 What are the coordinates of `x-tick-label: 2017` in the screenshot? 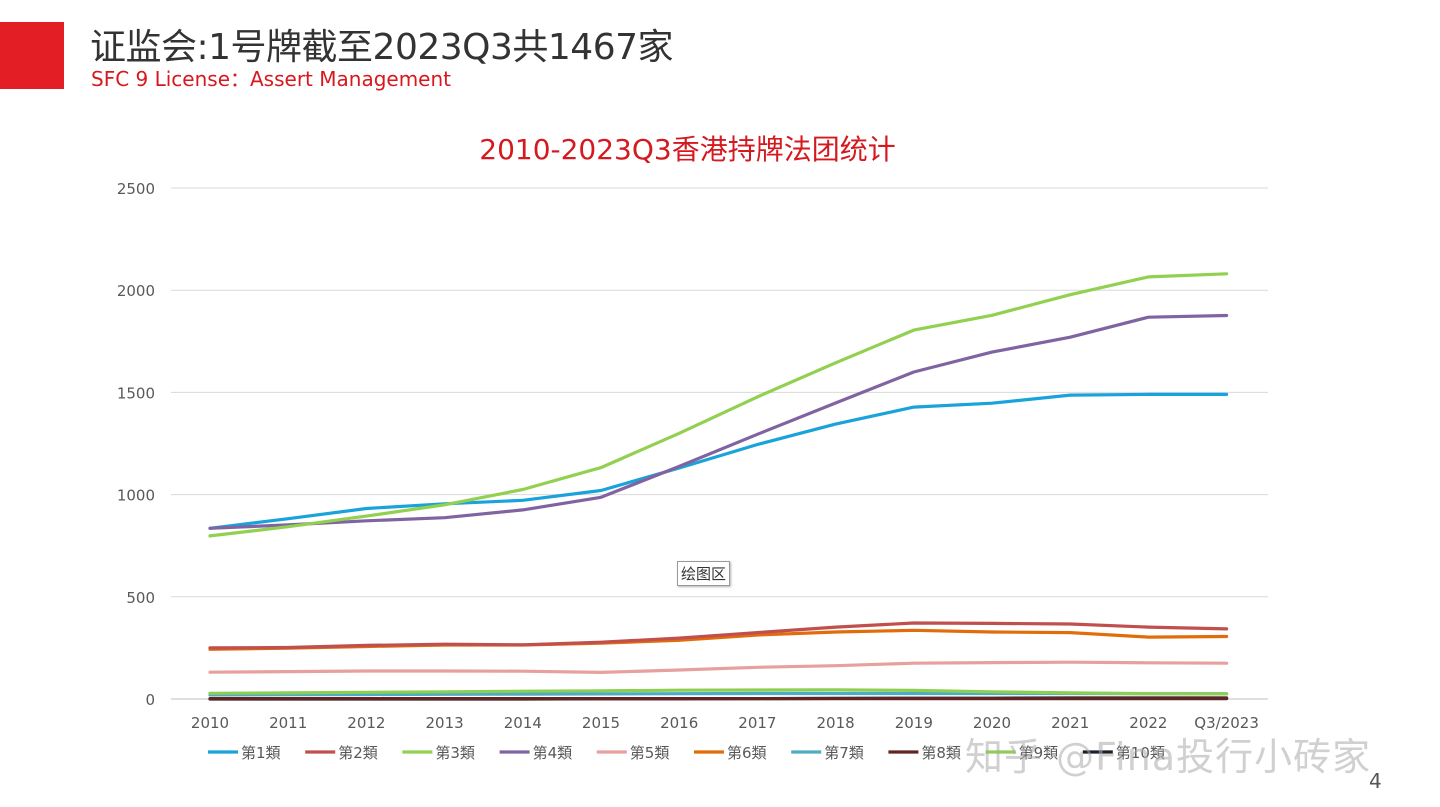 It's located at (757, 723).